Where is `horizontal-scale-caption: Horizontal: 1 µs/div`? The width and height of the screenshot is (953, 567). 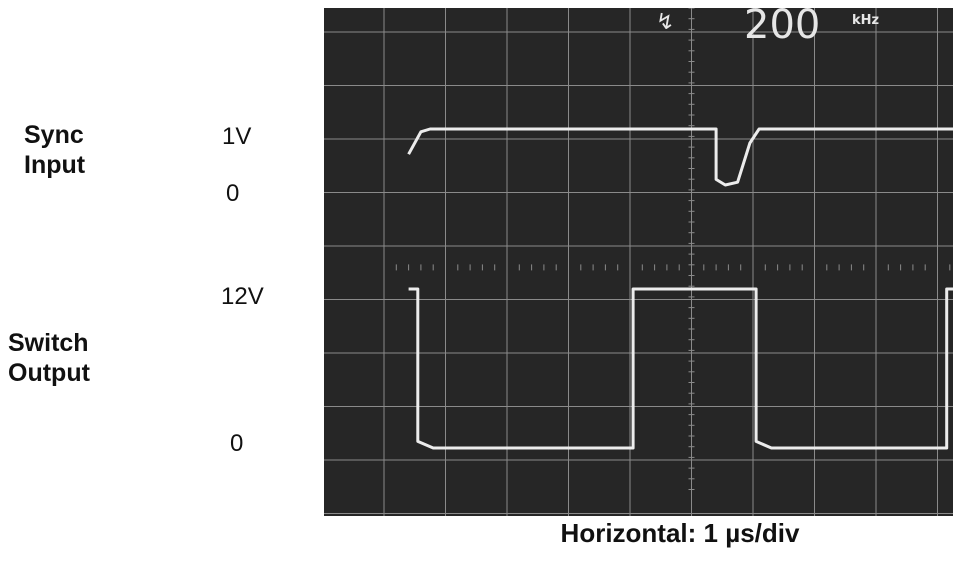
horizontal-scale-caption: Horizontal: 1 µs/div is located at coordinates (680, 533).